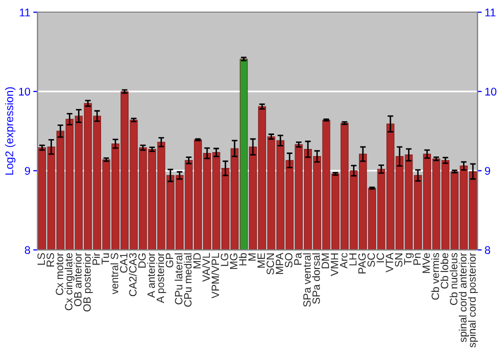 The height and width of the screenshot is (350, 500). I want to click on x-tick-label: spinal cord posterior, so click(473, 300).